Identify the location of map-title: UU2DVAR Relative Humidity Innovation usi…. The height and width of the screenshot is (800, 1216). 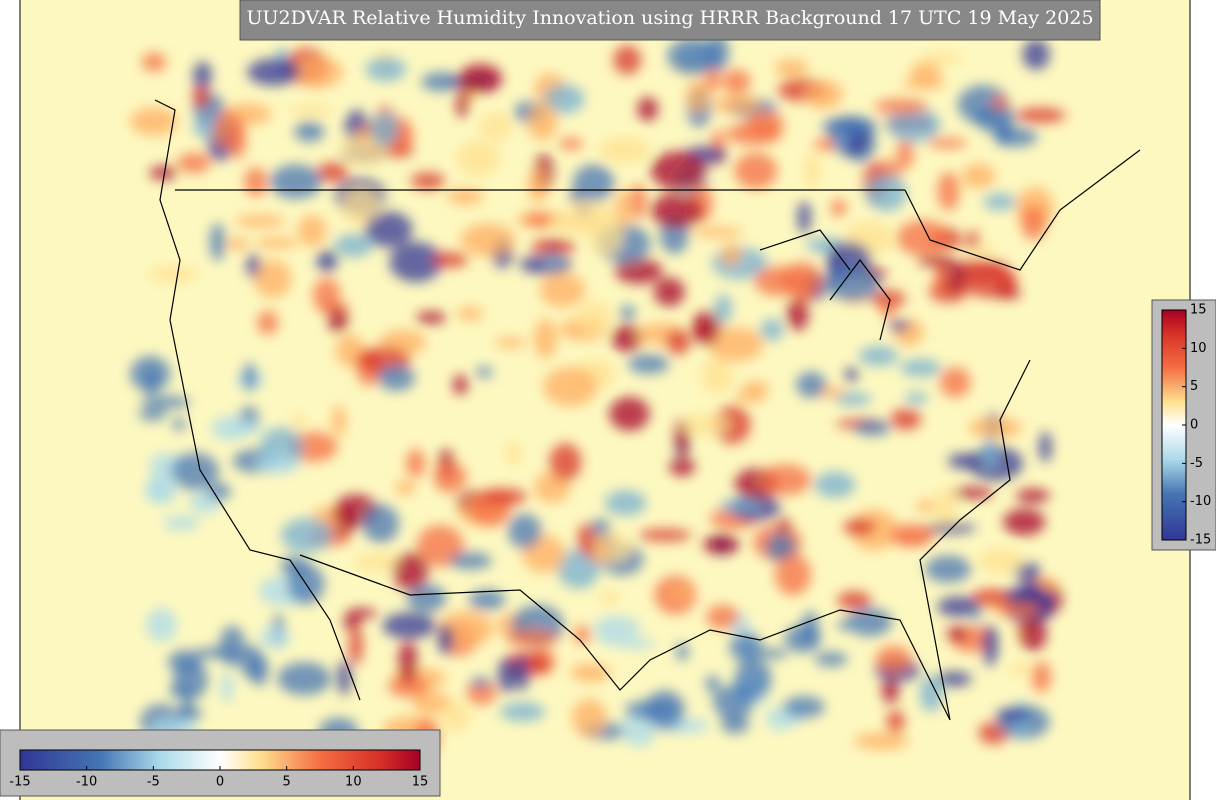
(669, 18).